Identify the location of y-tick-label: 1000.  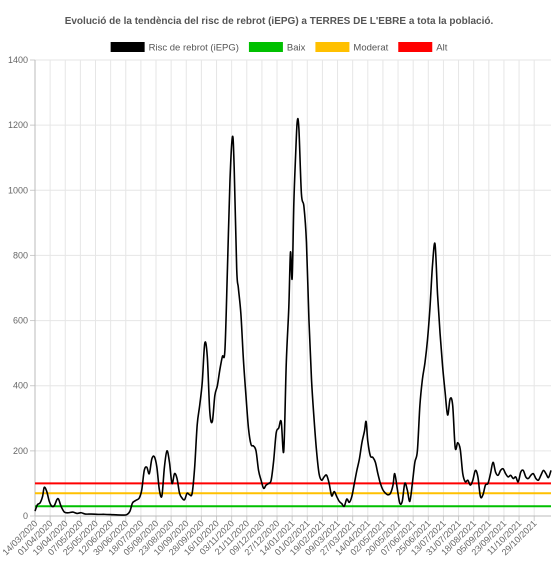
(18, 190).